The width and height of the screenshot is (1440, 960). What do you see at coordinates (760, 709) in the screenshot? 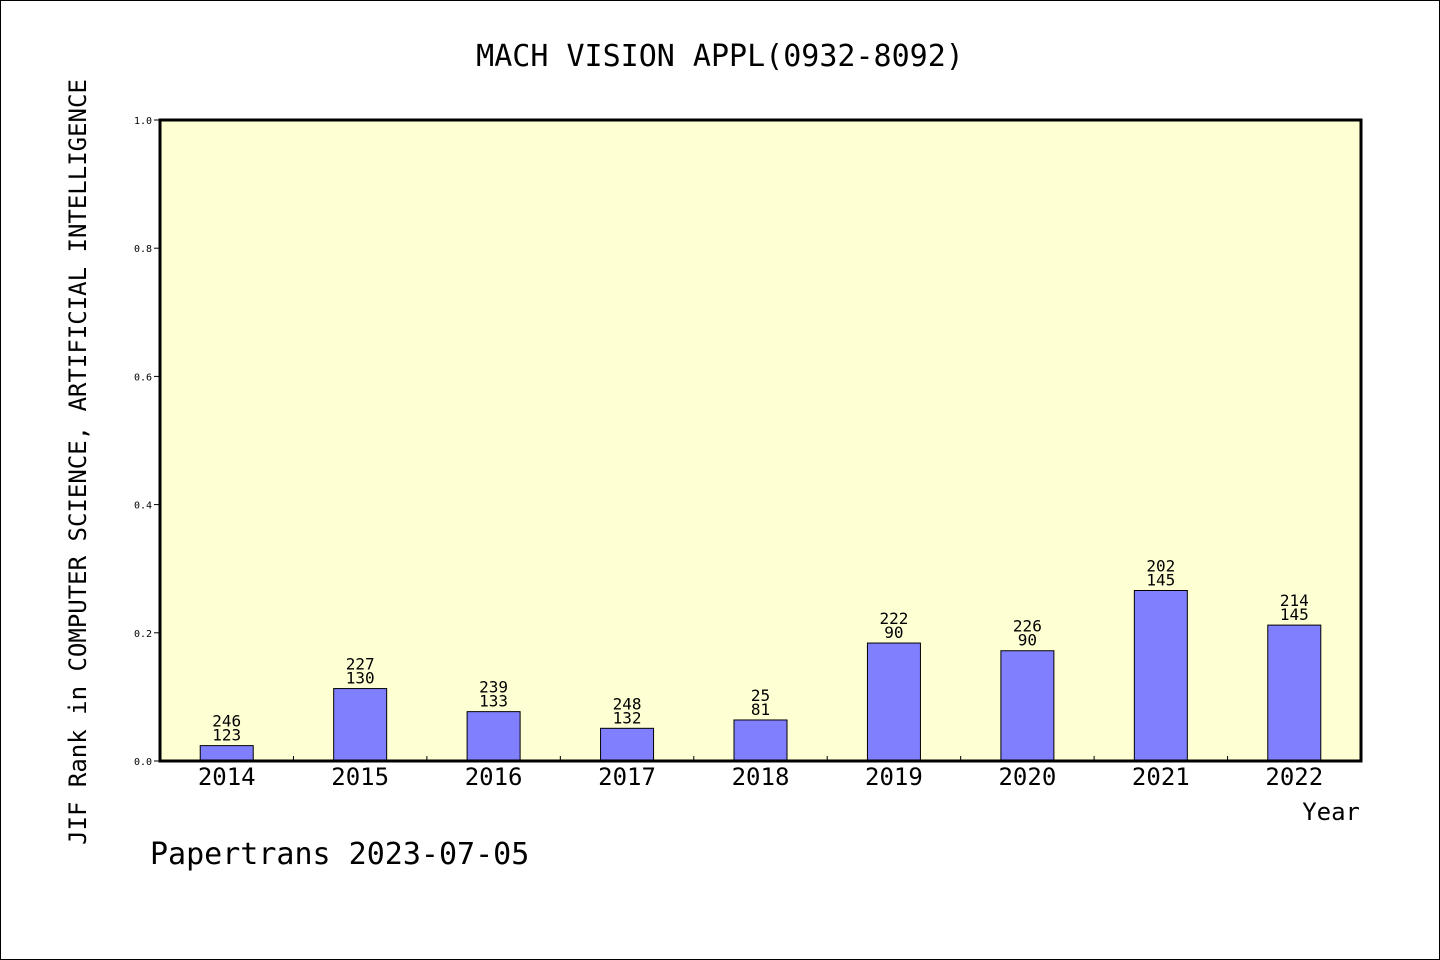
I see `bar-label-bottom: 81` at bounding box center [760, 709].